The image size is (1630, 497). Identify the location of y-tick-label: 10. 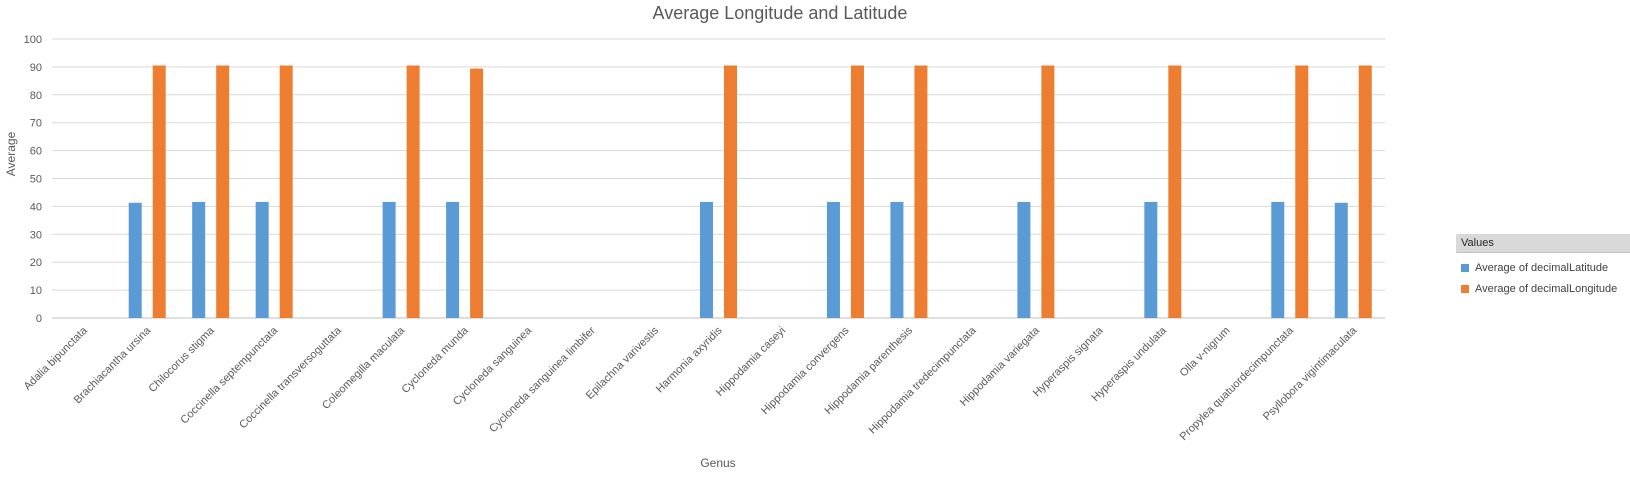
(36, 291).